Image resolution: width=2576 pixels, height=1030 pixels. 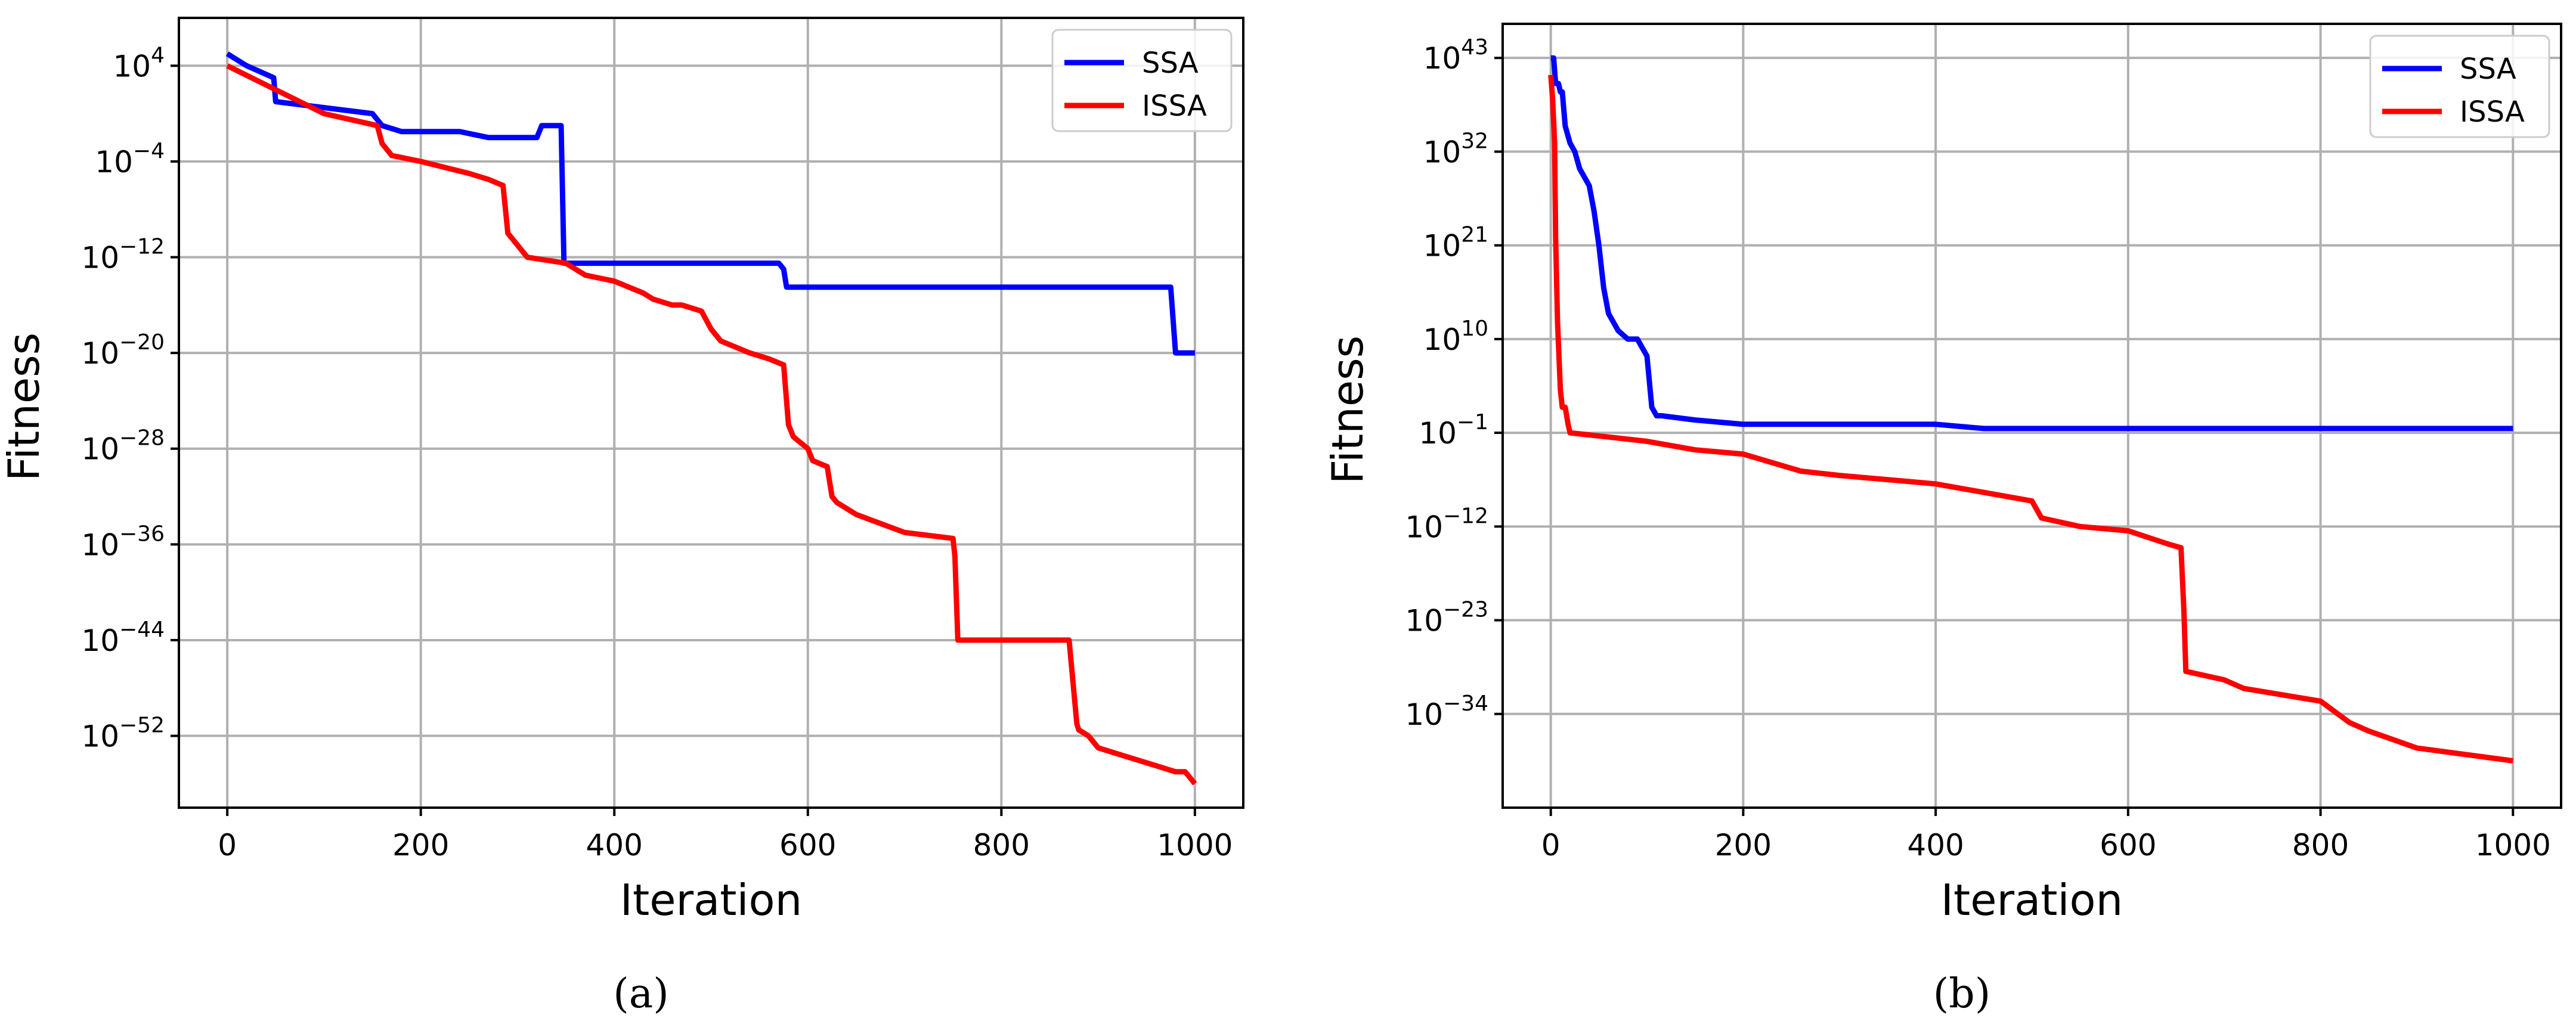 I want to click on y-tick-label: 1010, so click(x=1456, y=337).